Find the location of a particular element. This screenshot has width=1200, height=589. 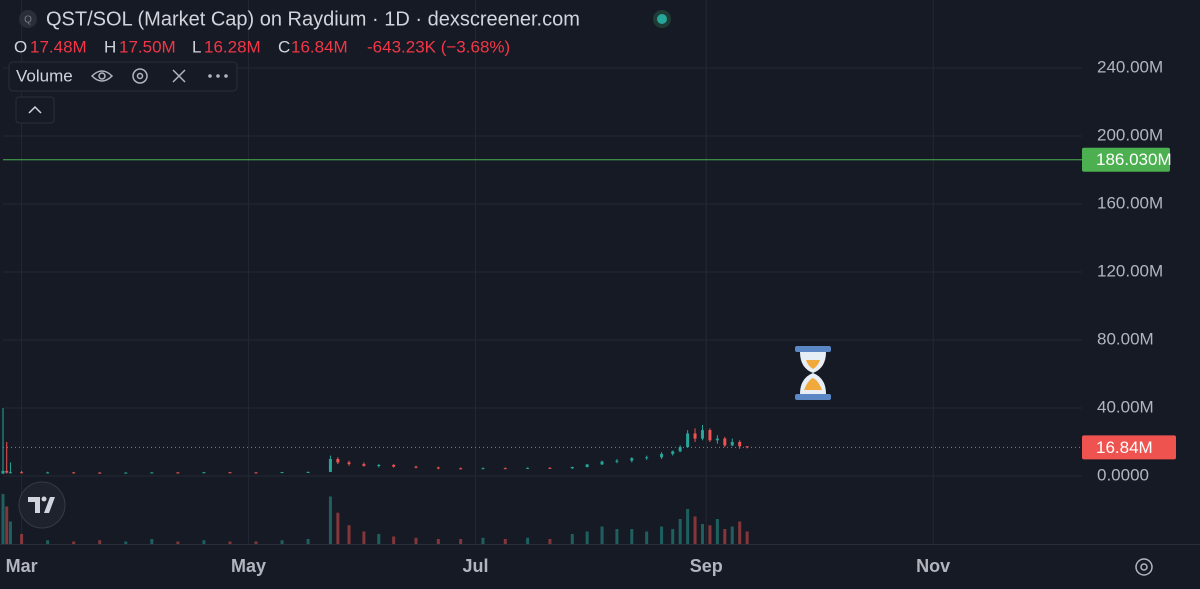

legend-label: Volume is located at coordinates (44, 75).